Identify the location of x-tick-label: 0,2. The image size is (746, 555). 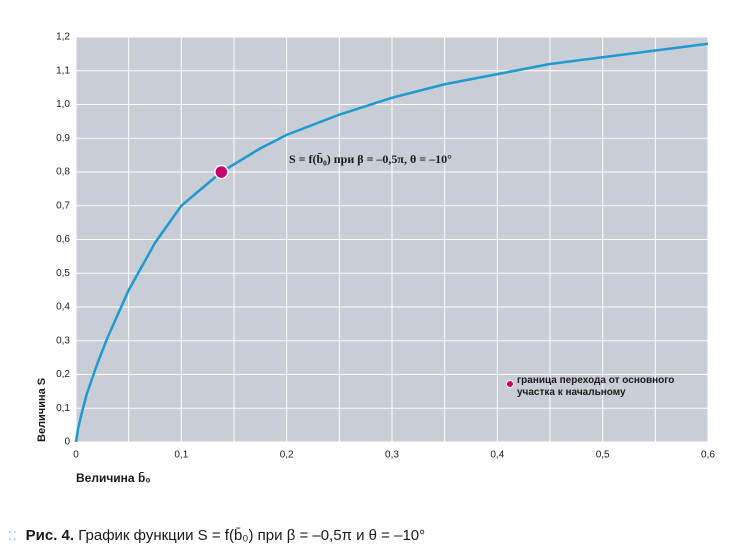
(287, 455).